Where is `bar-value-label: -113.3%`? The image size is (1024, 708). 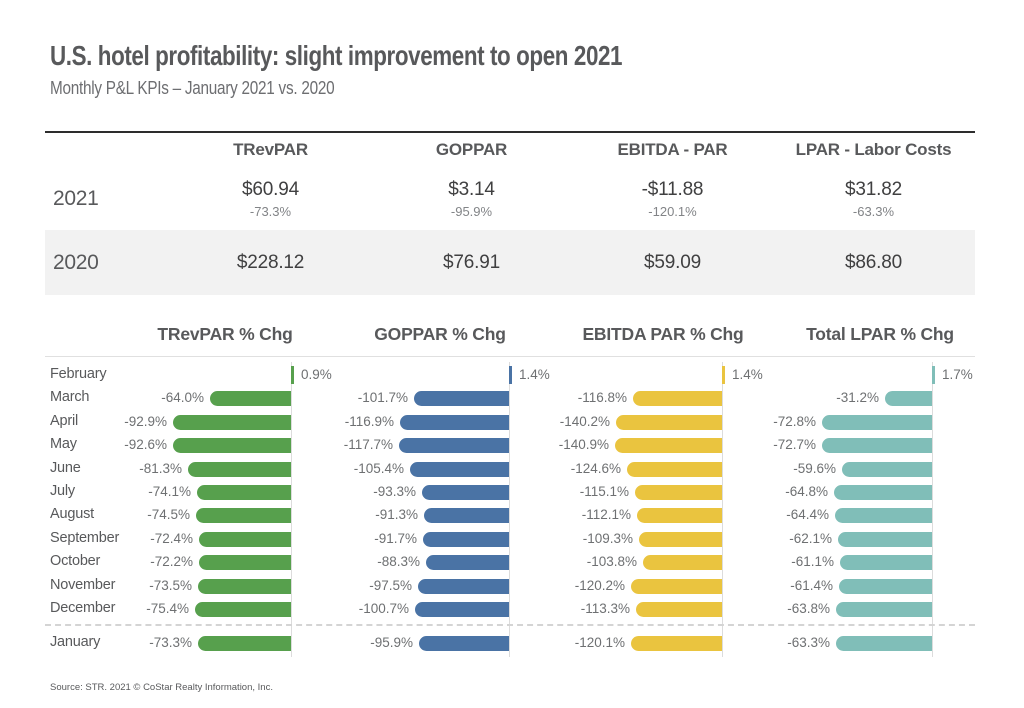 bar-value-label: -113.3% is located at coordinates (605, 608).